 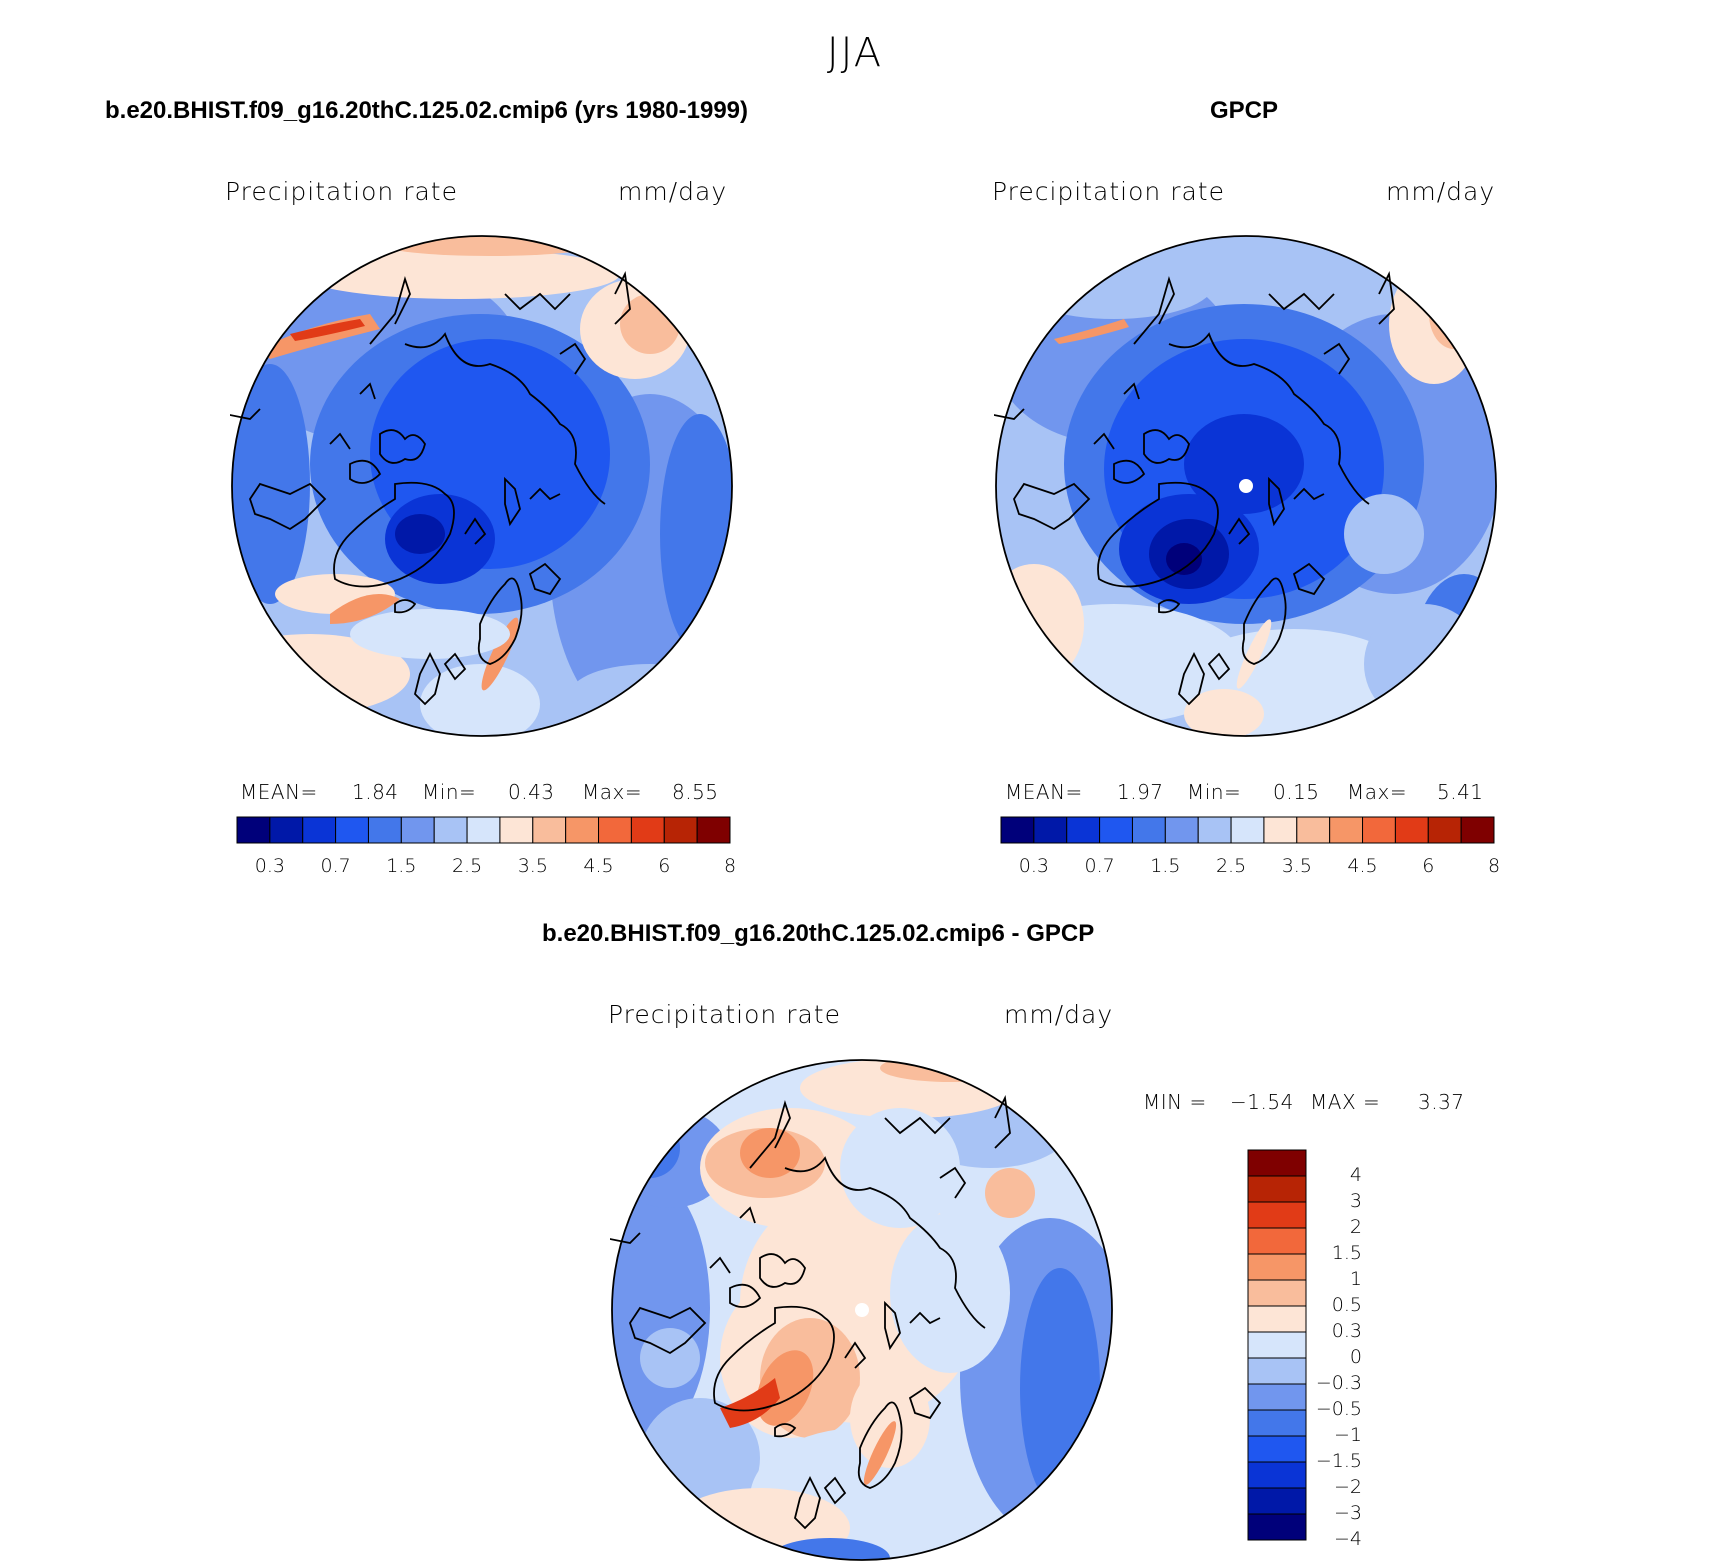 I want to click on model-mean-value: 1.84, so click(x=375, y=792).